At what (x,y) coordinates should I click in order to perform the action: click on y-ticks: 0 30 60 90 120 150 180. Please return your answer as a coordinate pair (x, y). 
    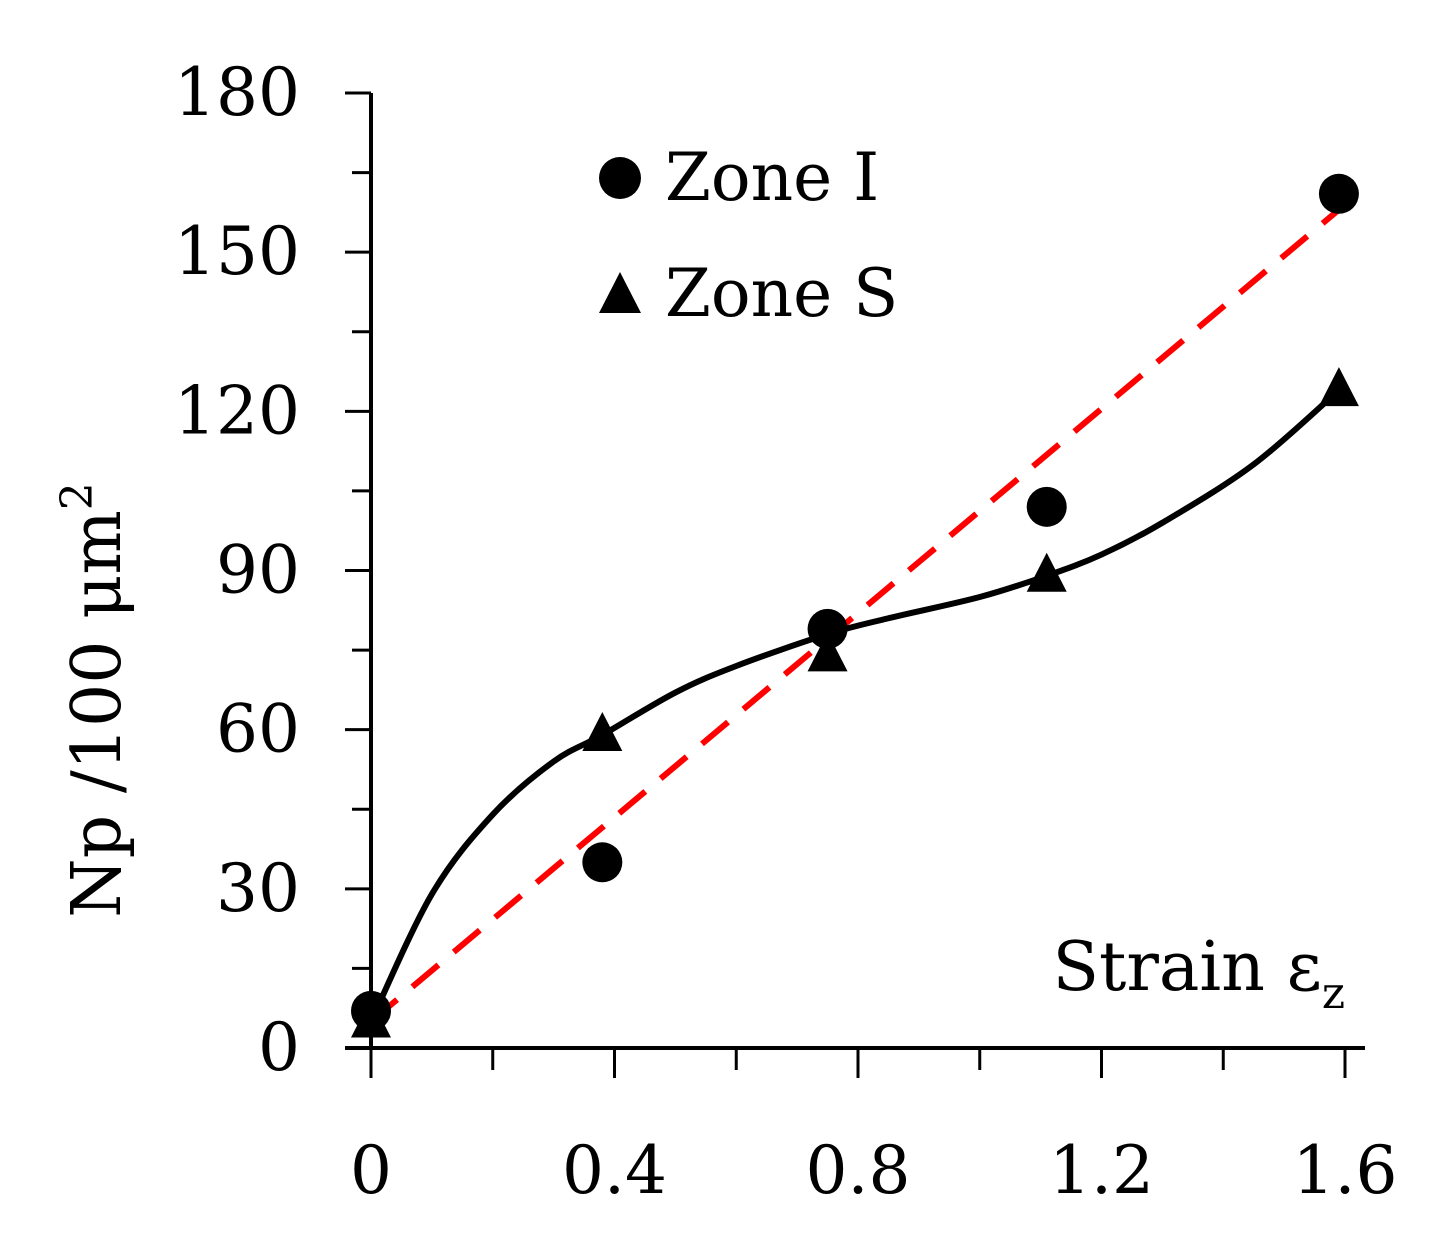
    Looking at the image, I should click on (272, 570).